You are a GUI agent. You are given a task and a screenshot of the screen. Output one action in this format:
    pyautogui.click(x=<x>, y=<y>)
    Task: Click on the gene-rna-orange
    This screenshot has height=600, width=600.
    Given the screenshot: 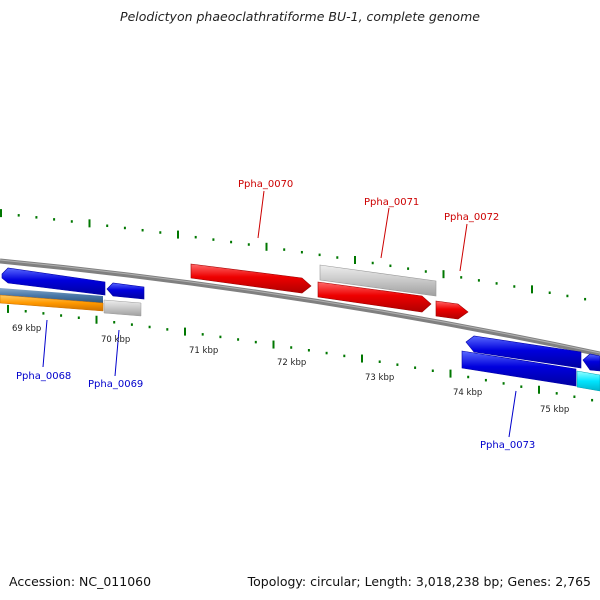 What is the action you would take?
    pyautogui.click(x=52, y=303)
    